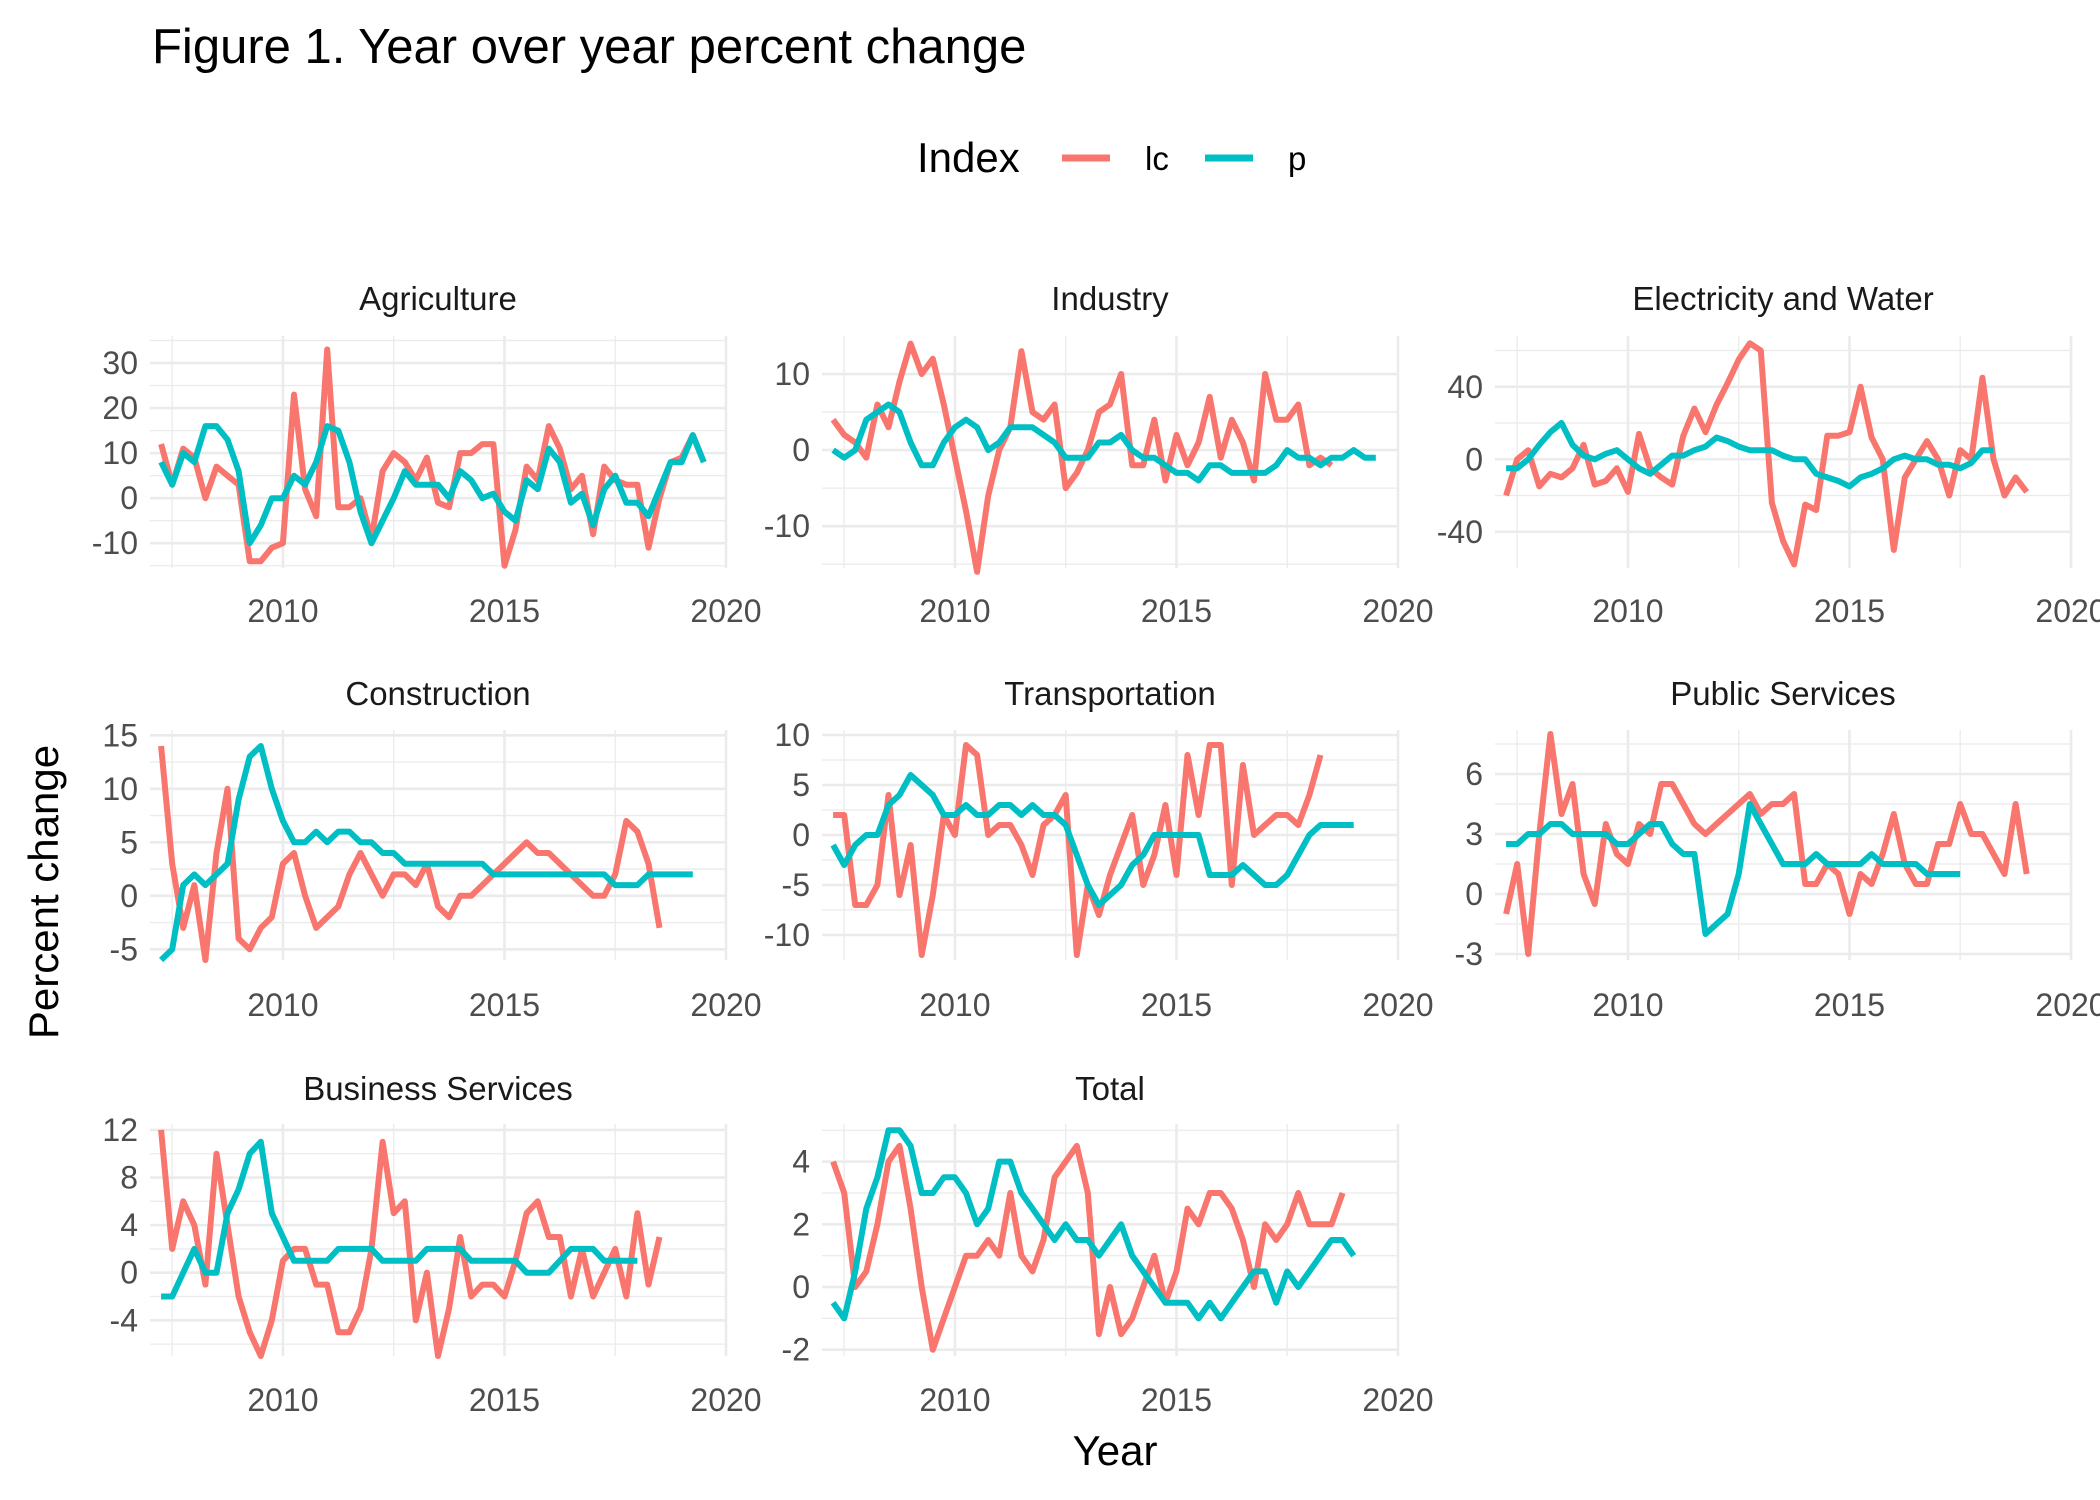 This screenshot has height=1500, width=2100. Describe the element at coordinates (120, 408) in the screenshot. I see `y-tick-label: 20` at that location.